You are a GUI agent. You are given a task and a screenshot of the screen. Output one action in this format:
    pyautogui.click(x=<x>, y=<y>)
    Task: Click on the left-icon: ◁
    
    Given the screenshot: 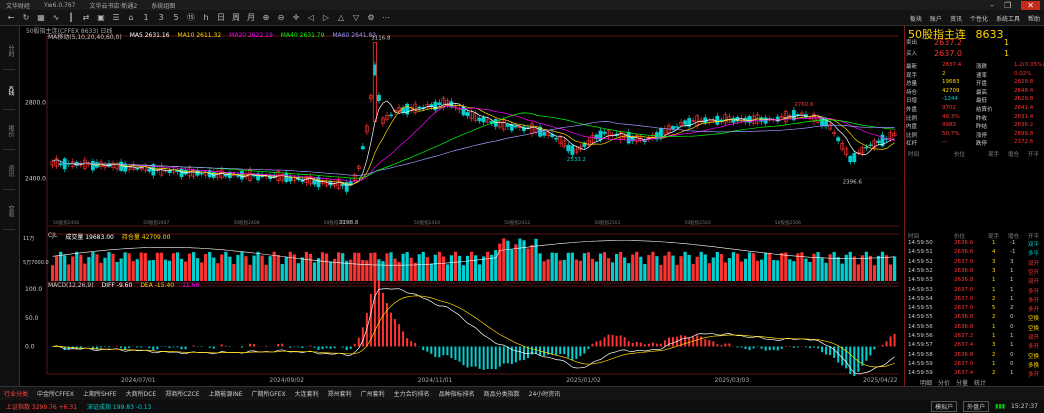 What is the action you would take?
    pyautogui.click(x=311, y=17)
    